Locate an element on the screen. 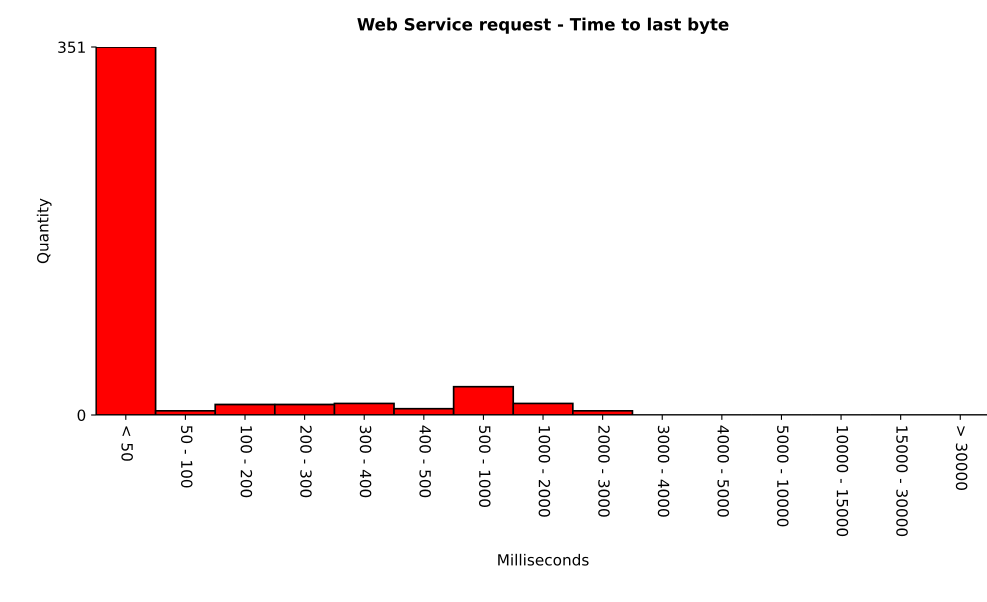 The image size is (987, 602). x-tick-label: 100 - 200 is located at coordinates (246, 462).